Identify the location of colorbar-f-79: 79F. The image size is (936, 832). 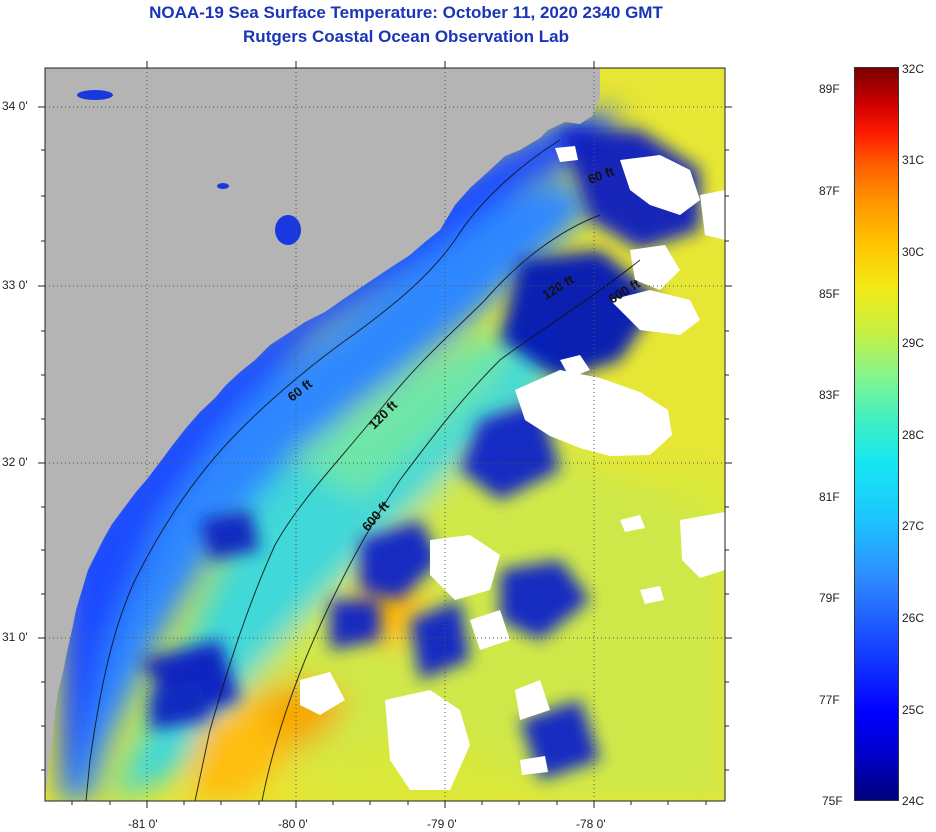
(829, 598).